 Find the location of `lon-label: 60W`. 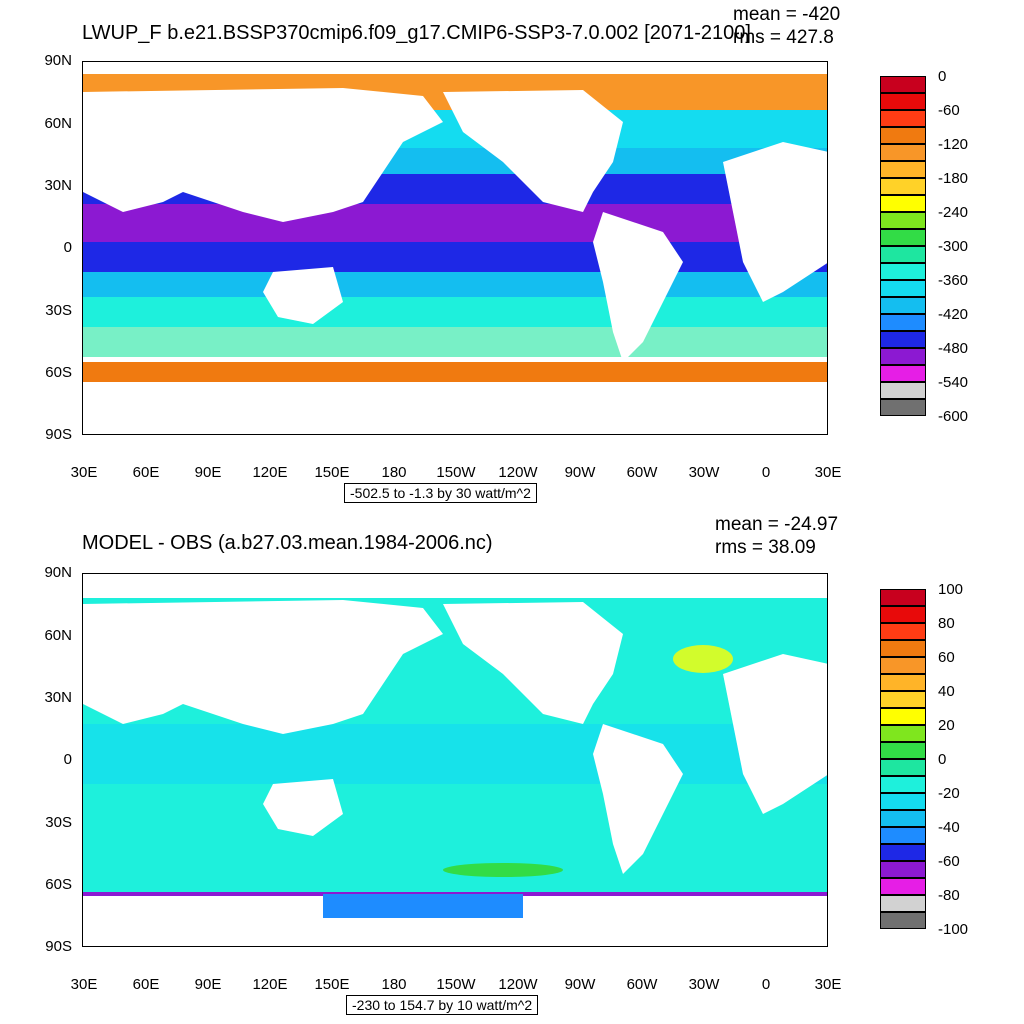

lon-label: 60W is located at coordinates (642, 984).